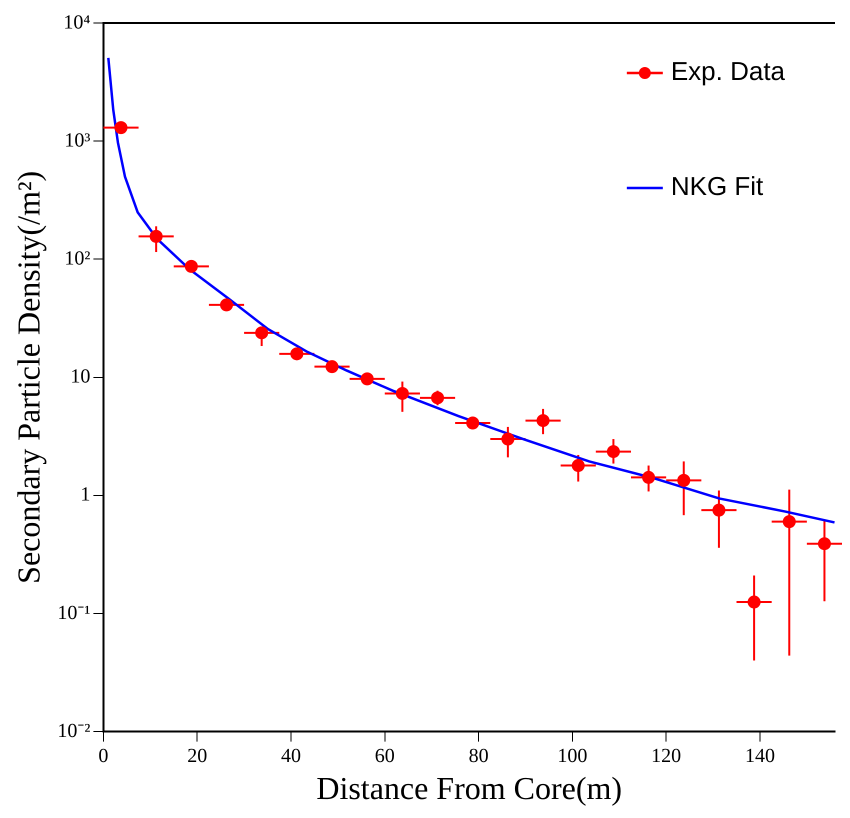 The width and height of the screenshot is (850, 818). What do you see at coordinates (73, 731) in the screenshot?
I see `y-tick-label: 10⁻²` at bounding box center [73, 731].